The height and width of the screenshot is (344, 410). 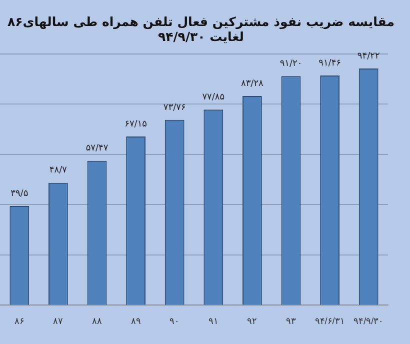 I want to click on data-label: ۵۷/۴۷, so click(x=97, y=149).